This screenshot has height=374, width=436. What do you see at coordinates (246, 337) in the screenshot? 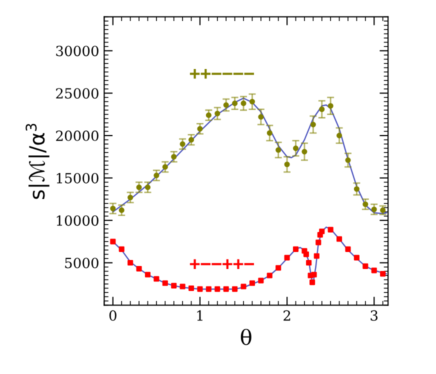
I see `x-axis-title: θ` at bounding box center [246, 337].